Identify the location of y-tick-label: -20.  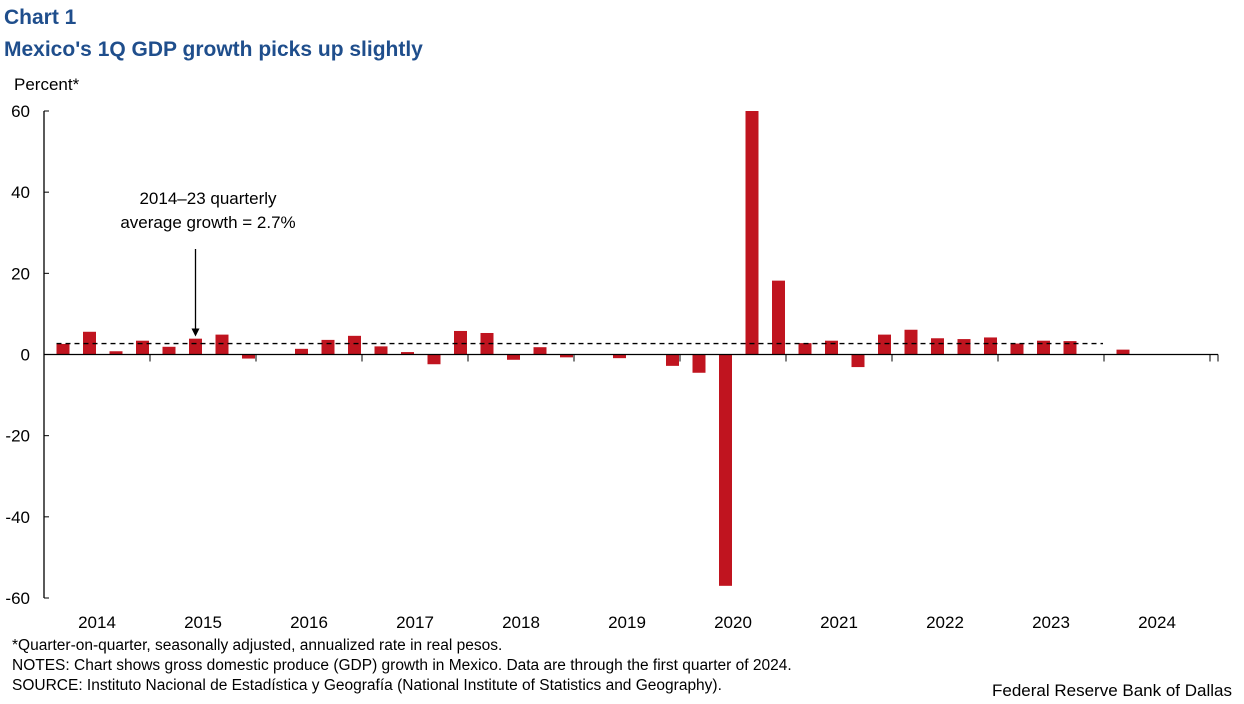
(17, 436).